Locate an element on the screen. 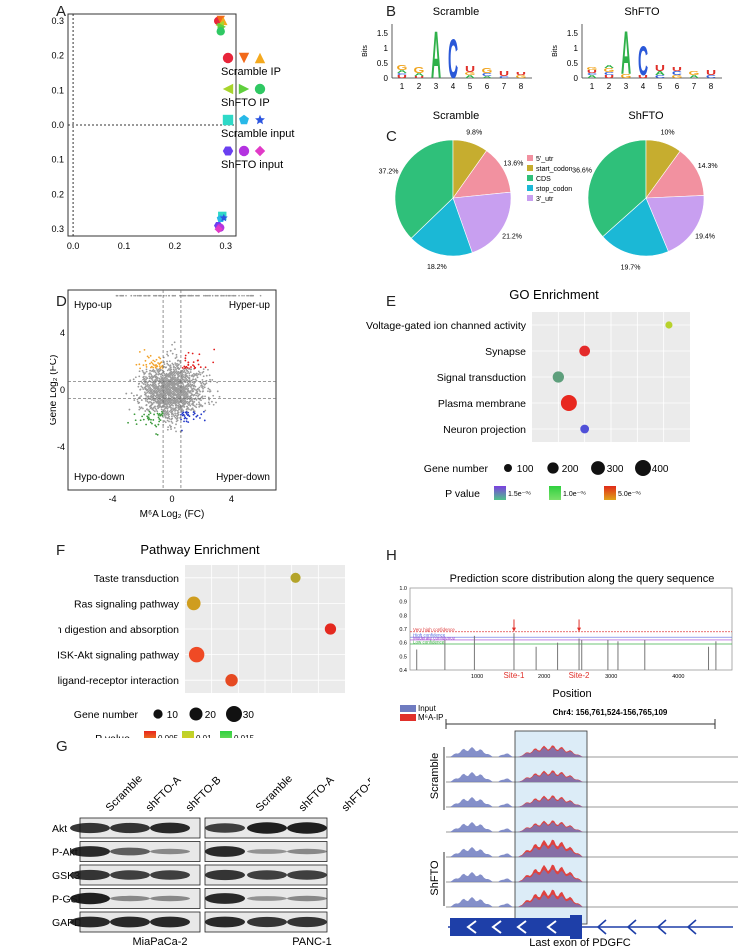 The height and width of the screenshot is (950, 740). x-tick-label: 3000 is located at coordinates (611, 677).